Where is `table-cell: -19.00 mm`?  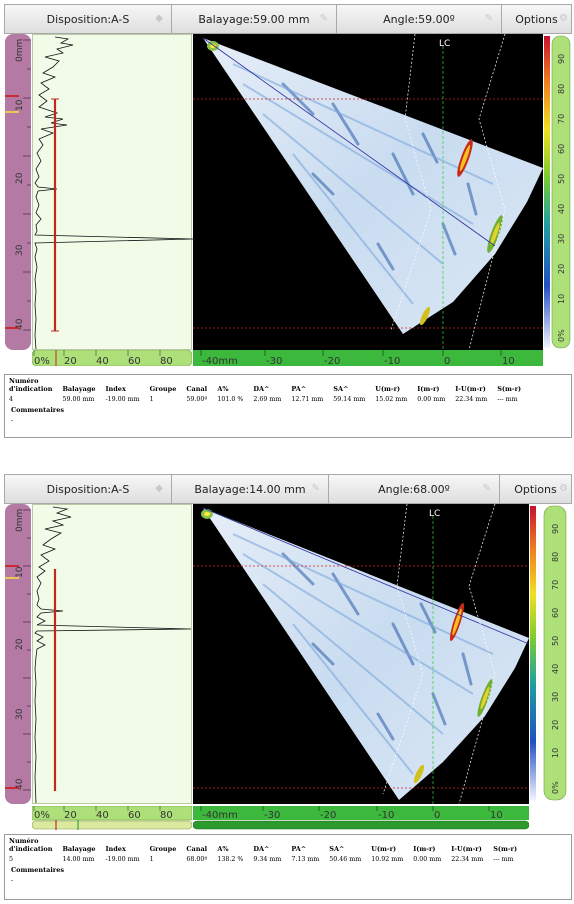
table-cell: -19.00 mm is located at coordinates (122, 859).